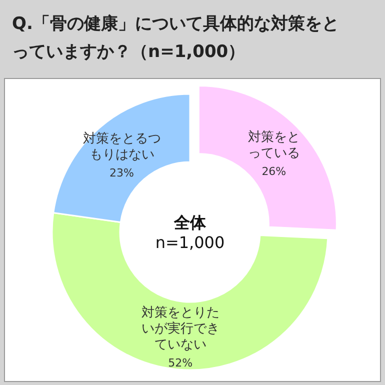 This screenshot has height=385, width=385. What do you see at coordinates (190, 242) in the screenshot?
I see `text: n=1,000` at bounding box center [190, 242].